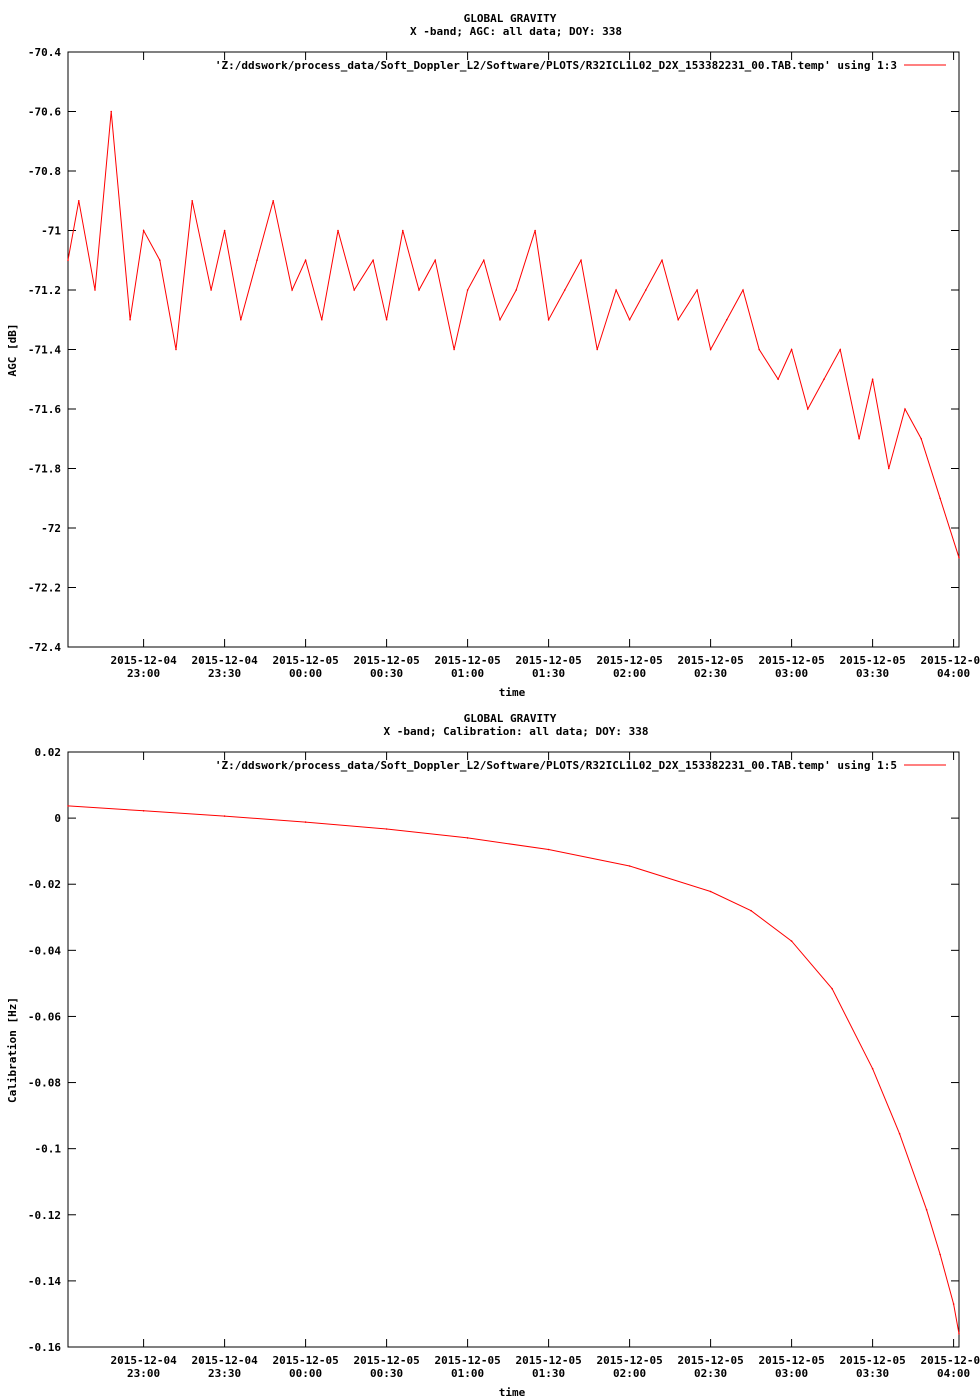 The image size is (980, 1400). I want to click on y-tick-label: -71, so click(51, 231).